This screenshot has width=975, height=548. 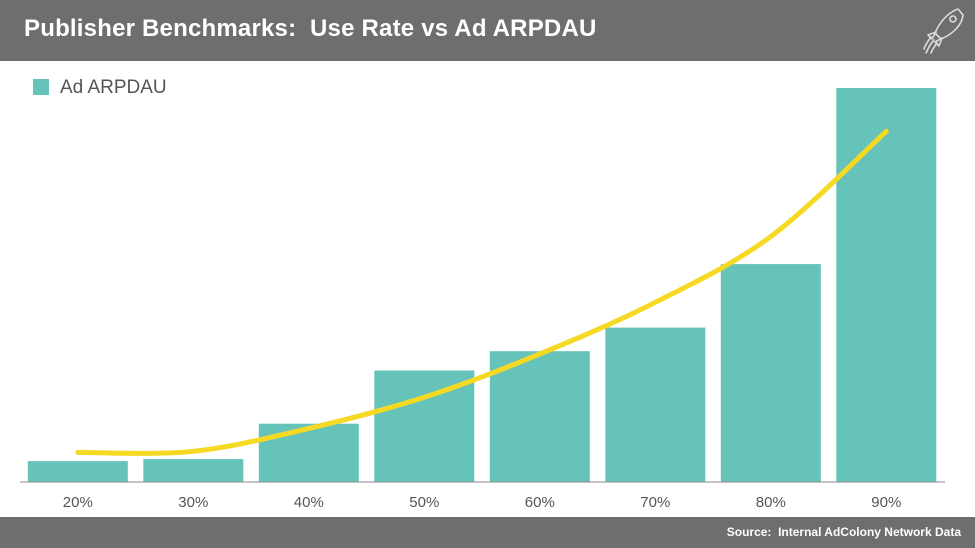 What do you see at coordinates (886, 285) in the screenshot?
I see `bar-90pct` at bounding box center [886, 285].